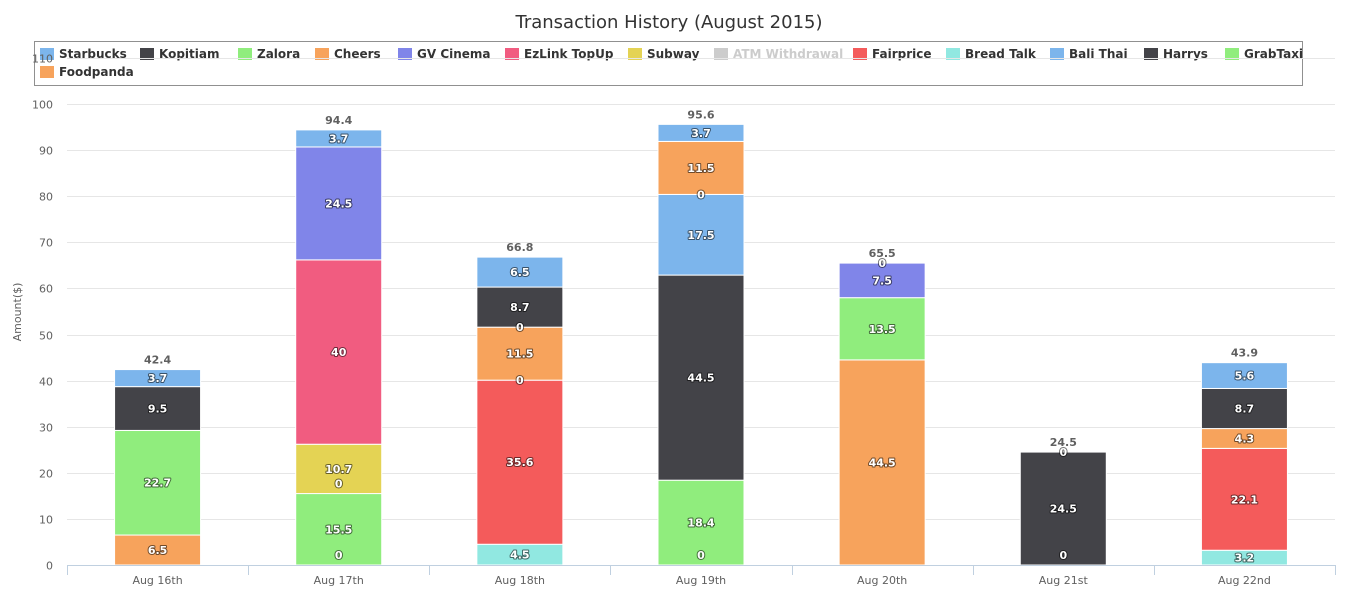  What do you see at coordinates (569, 54) in the screenshot?
I see `legend-label: EzLink TopUp` at bounding box center [569, 54].